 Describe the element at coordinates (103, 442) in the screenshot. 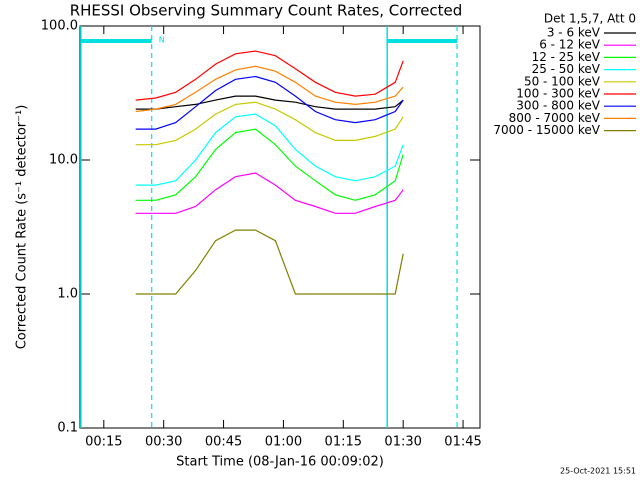

I see `x-tick-label: 00:15` at that location.